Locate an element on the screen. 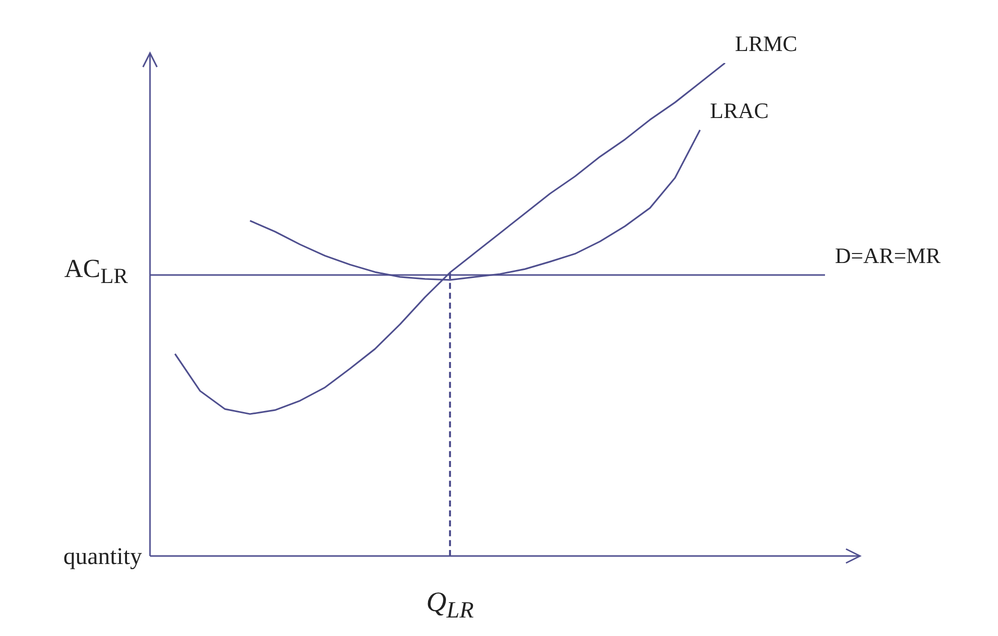 Image resolution: width=998 pixels, height=636 pixels. text: AC$_{LR}$ is located at coordinates (96, 271).